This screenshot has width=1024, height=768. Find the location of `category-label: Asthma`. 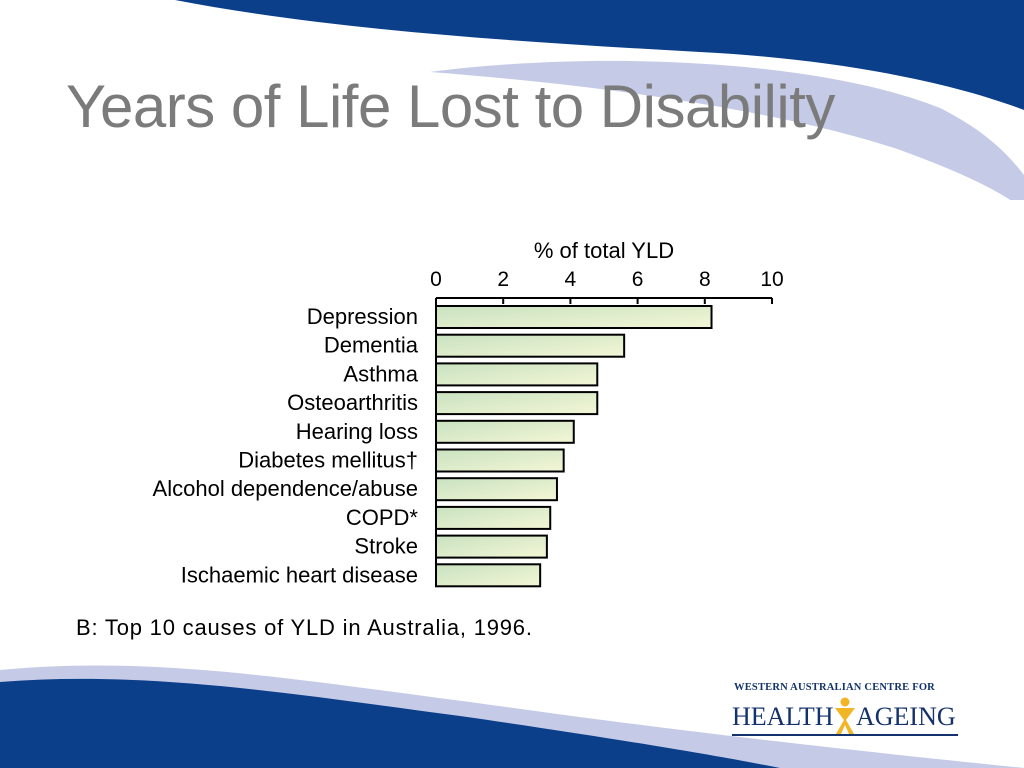

category-label: Asthma is located at coordinates (380, 373).